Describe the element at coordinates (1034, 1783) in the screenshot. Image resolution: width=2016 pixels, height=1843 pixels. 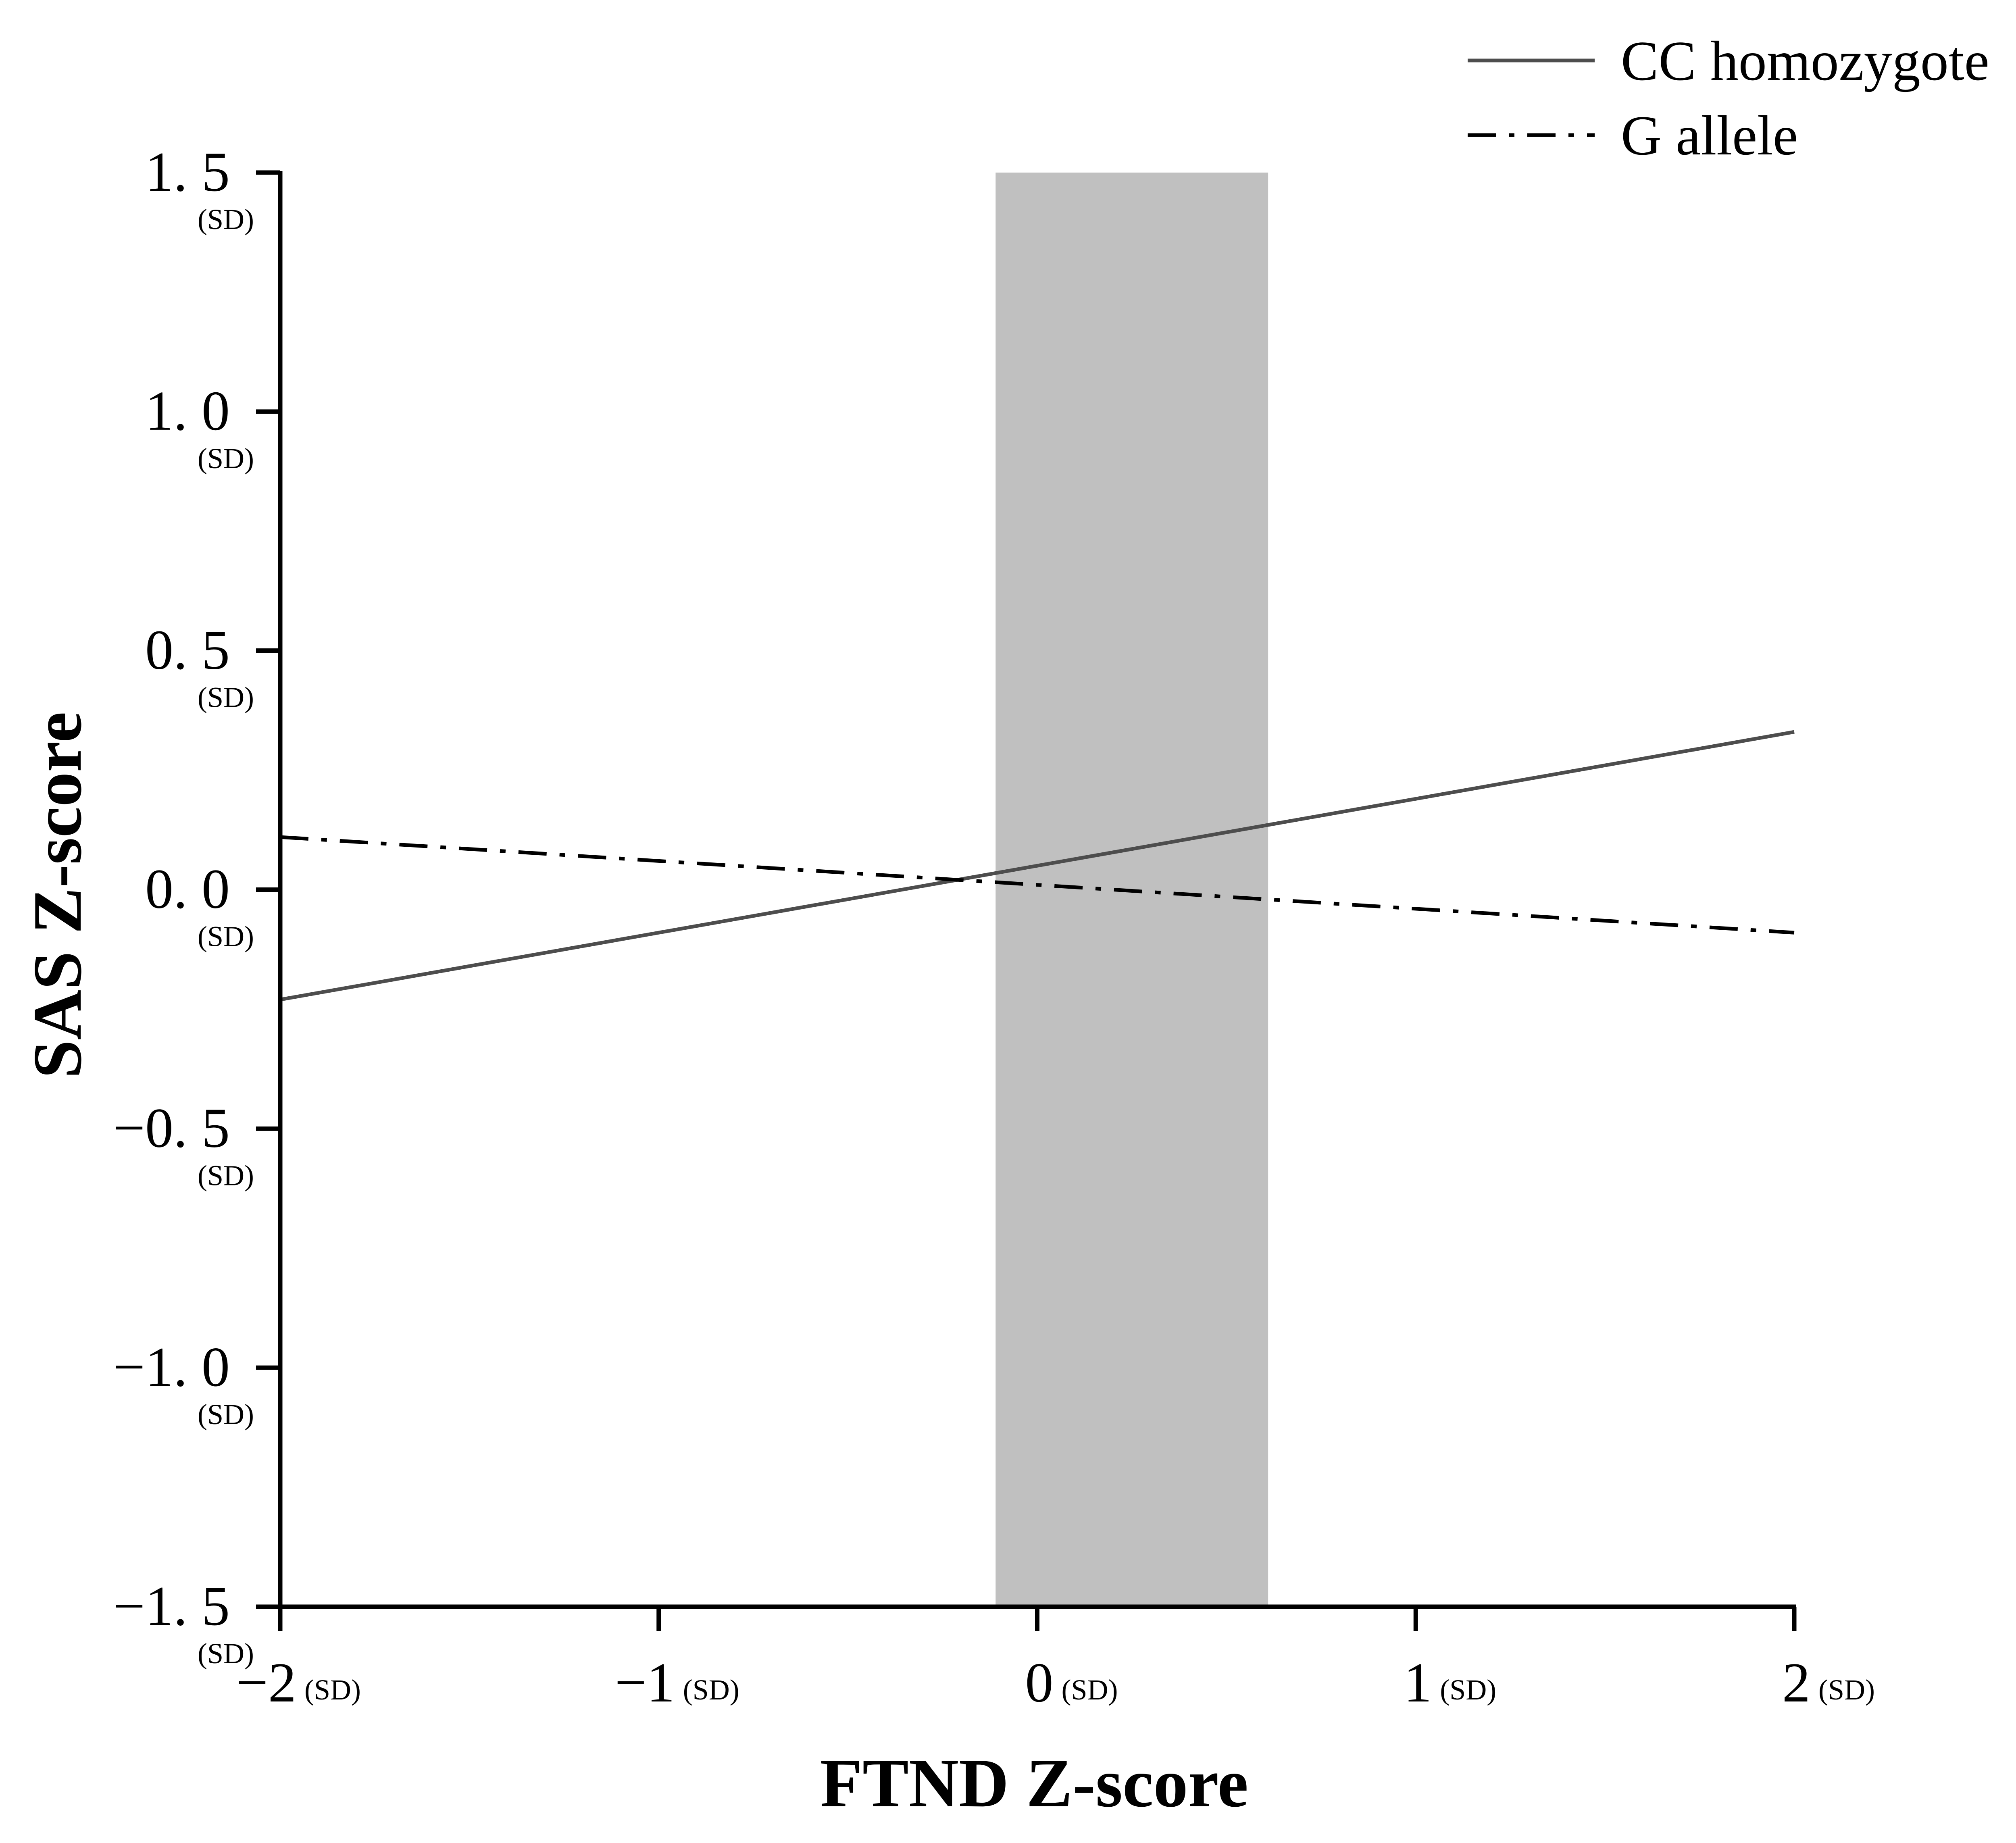
I see `x-axis-title: FTND Z-score` at that location.